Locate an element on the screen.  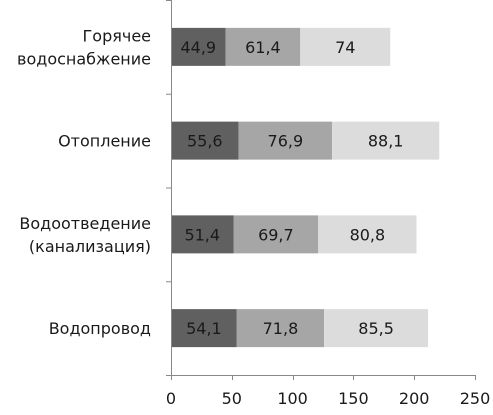
data-label: 71,8 is located at coordinates (281, 328).